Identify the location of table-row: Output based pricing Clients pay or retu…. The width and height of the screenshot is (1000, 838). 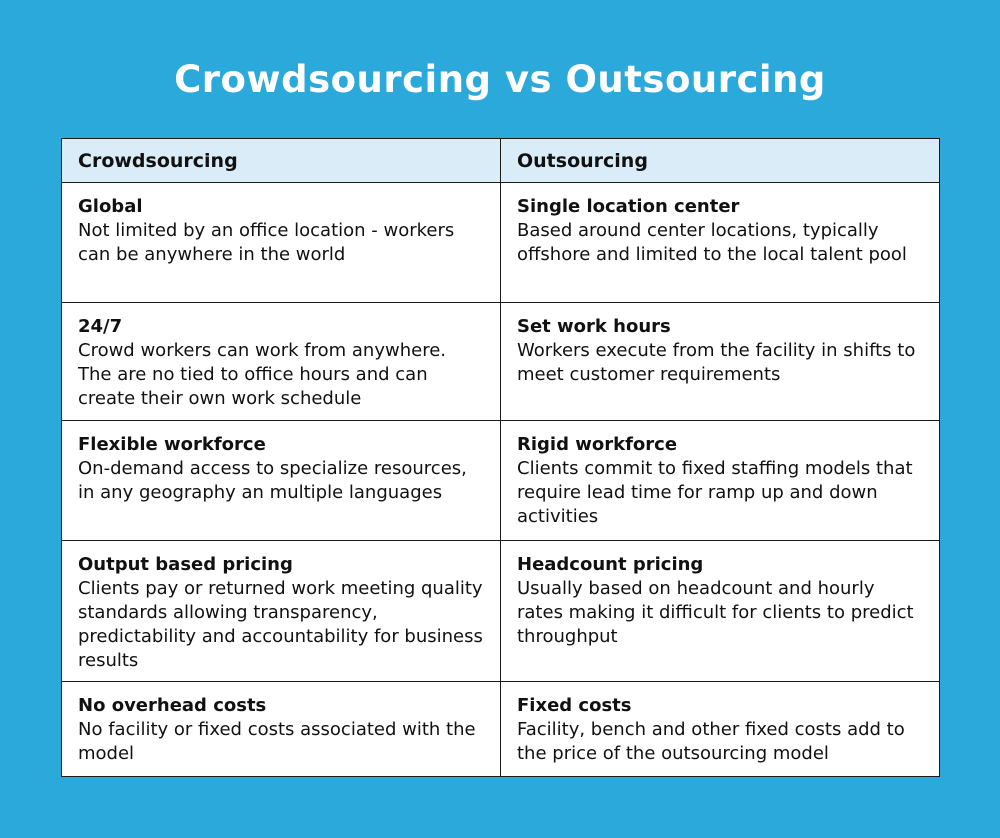
(500, 611).